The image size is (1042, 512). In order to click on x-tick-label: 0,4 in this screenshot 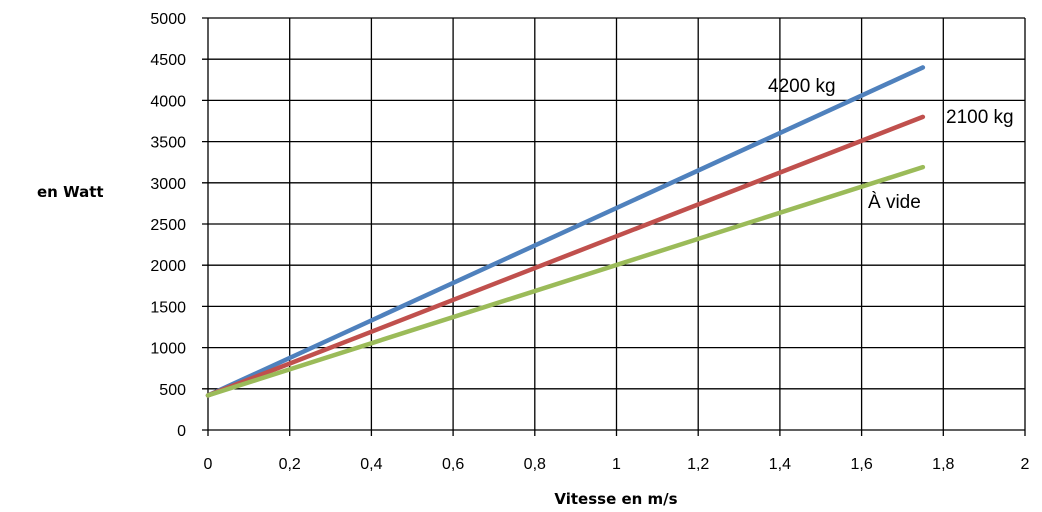, I will do `click(371, 464)`.